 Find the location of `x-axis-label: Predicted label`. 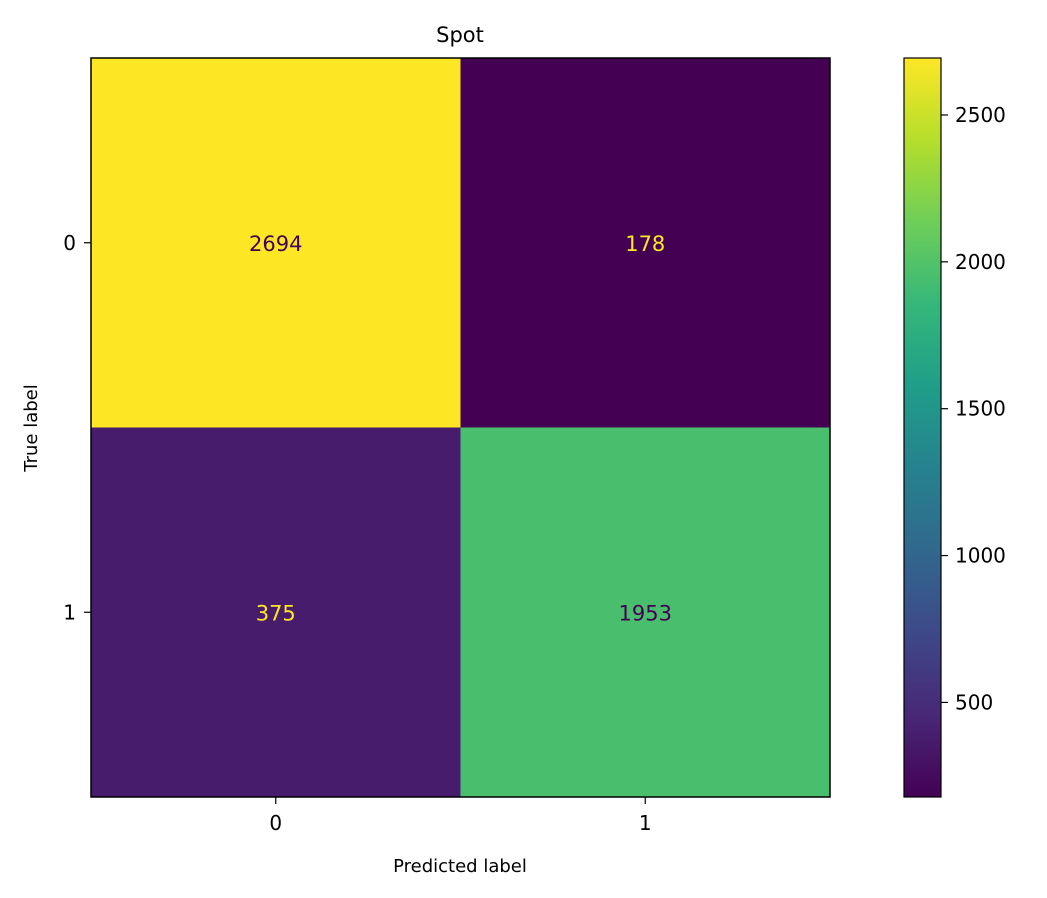

x-axis-label: Predicted label is located at coordinates (460, 866).